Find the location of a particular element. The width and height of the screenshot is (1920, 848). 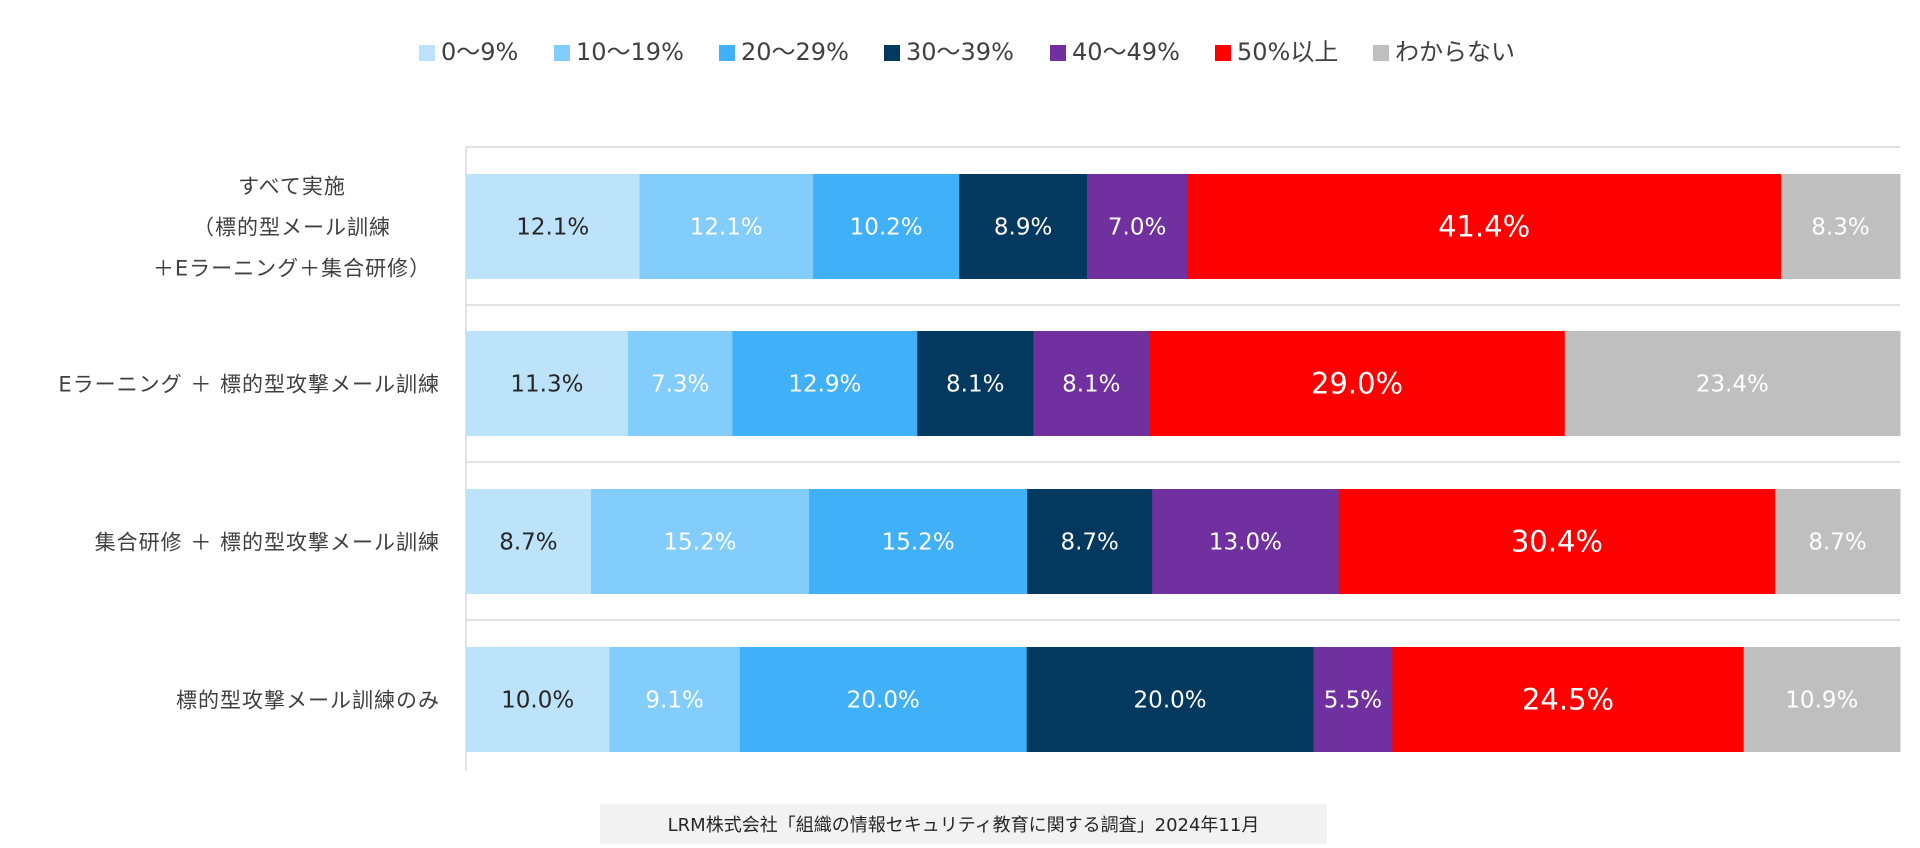

data-label: 24.5% is located at coordinates (1568, 700).